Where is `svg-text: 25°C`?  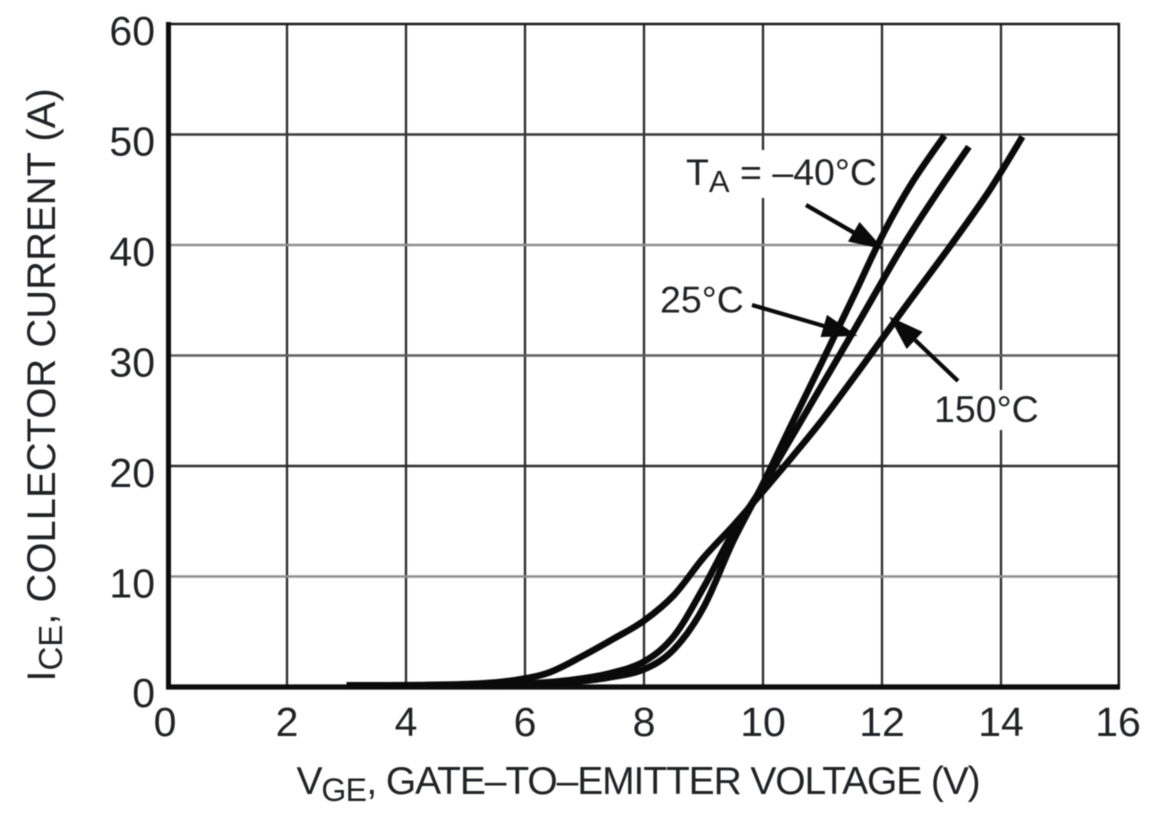
svg-text: 25°C is located at coordinates (702, 300).